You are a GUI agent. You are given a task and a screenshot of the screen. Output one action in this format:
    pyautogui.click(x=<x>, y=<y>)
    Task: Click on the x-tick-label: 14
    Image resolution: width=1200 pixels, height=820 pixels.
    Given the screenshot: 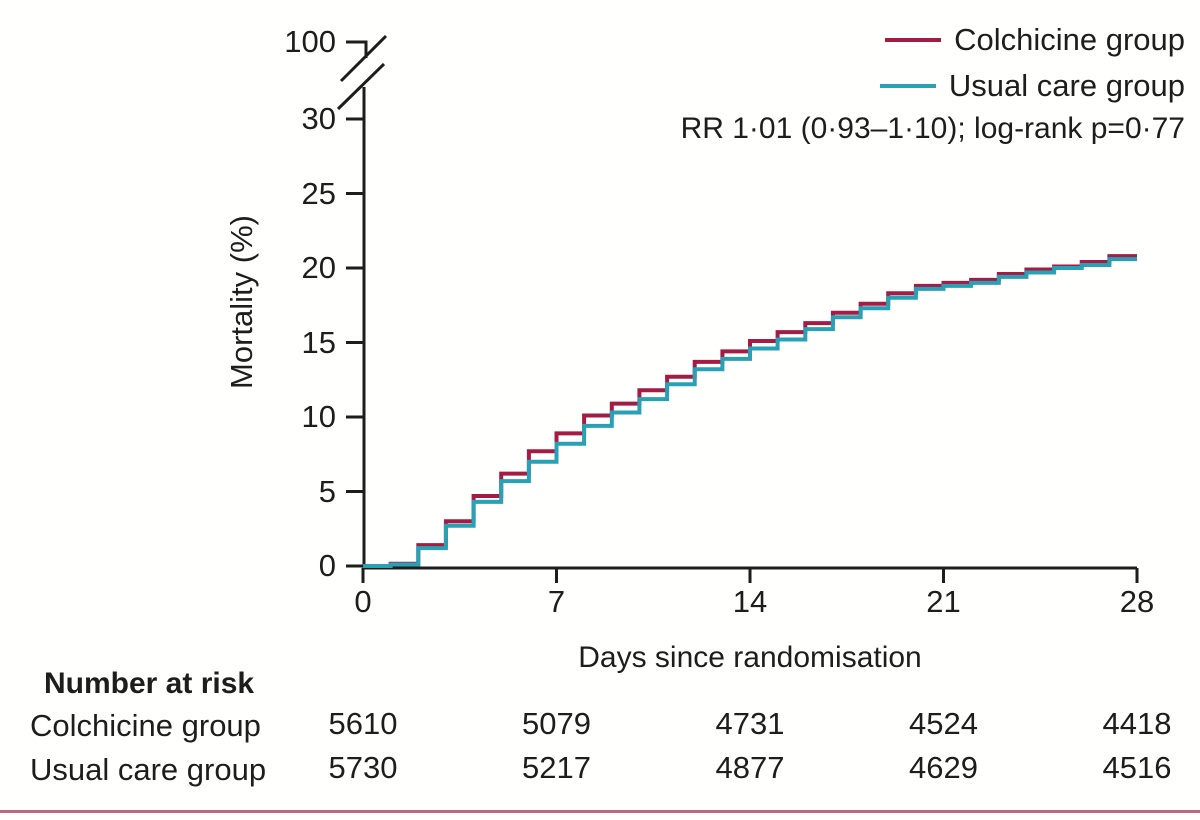 What is the action you would take?
    pyautogui.click(x=750, y=601)
    